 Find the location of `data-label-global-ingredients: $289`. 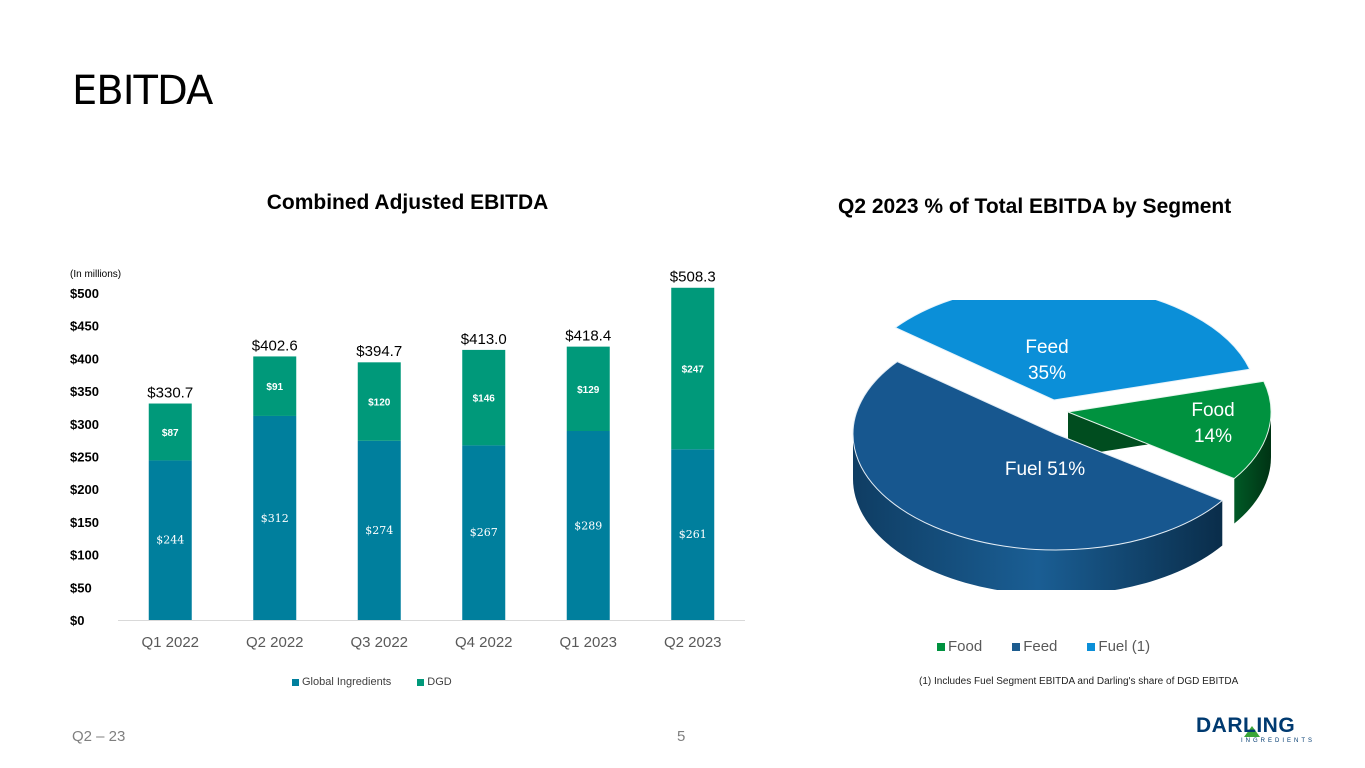

data-label-global-ingredients: $289 is located at coordinates (588, 525).